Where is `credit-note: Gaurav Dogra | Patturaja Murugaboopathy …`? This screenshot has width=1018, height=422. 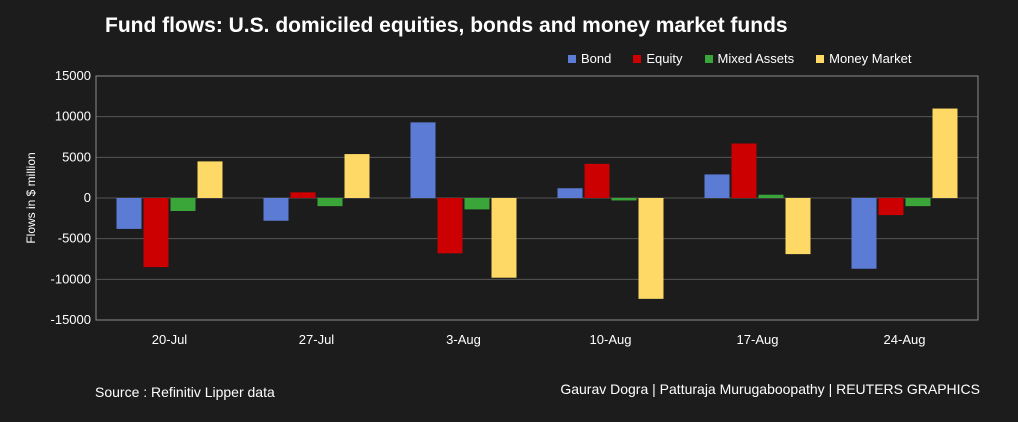
credit-note: Gaurav Dogra | Patturaja Murugaboopathy … is located at coordinates (770, 389).